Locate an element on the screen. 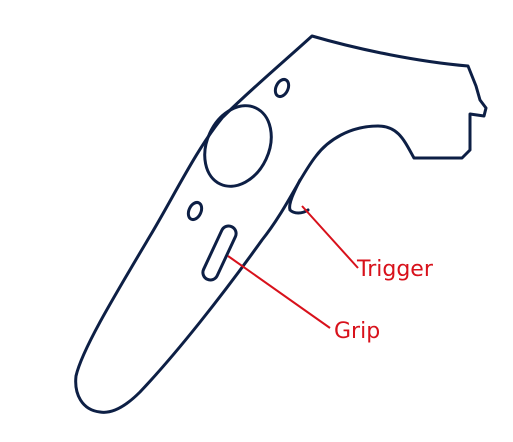  grip-leader-line is located at coordinates (279, 292).